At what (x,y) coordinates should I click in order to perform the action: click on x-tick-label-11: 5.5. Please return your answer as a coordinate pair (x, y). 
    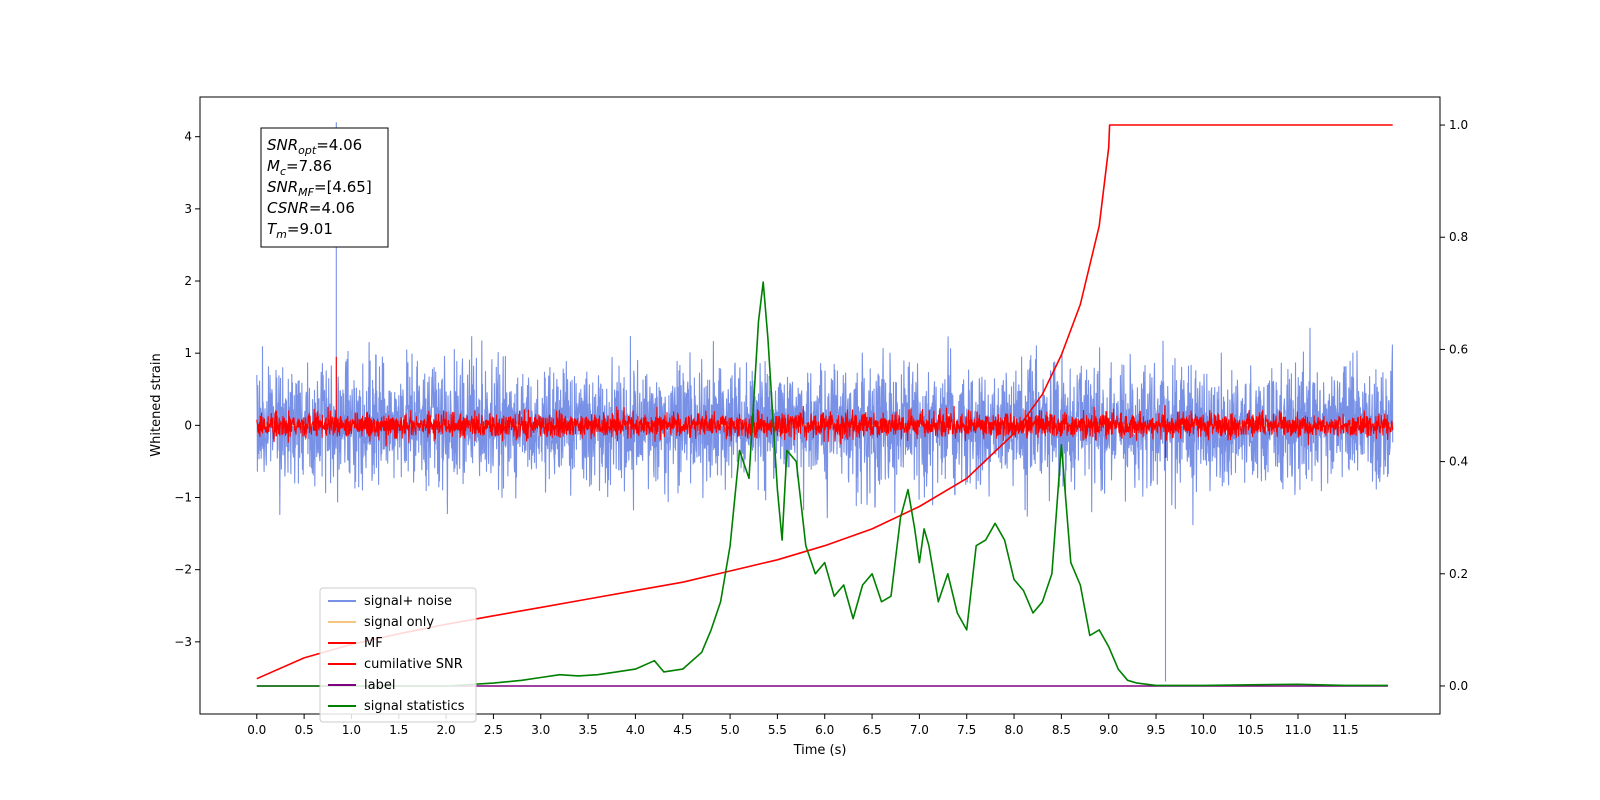
    Looking at the image, I should click on (777, 730).